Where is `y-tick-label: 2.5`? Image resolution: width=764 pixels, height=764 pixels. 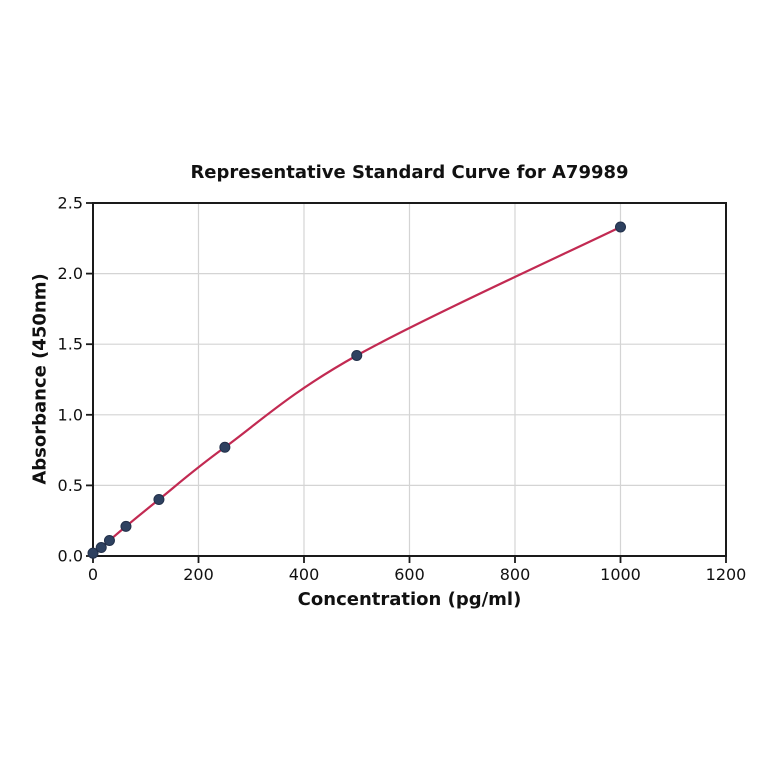 y-tick-label: 2.5 is located at coordinates (70, 203).